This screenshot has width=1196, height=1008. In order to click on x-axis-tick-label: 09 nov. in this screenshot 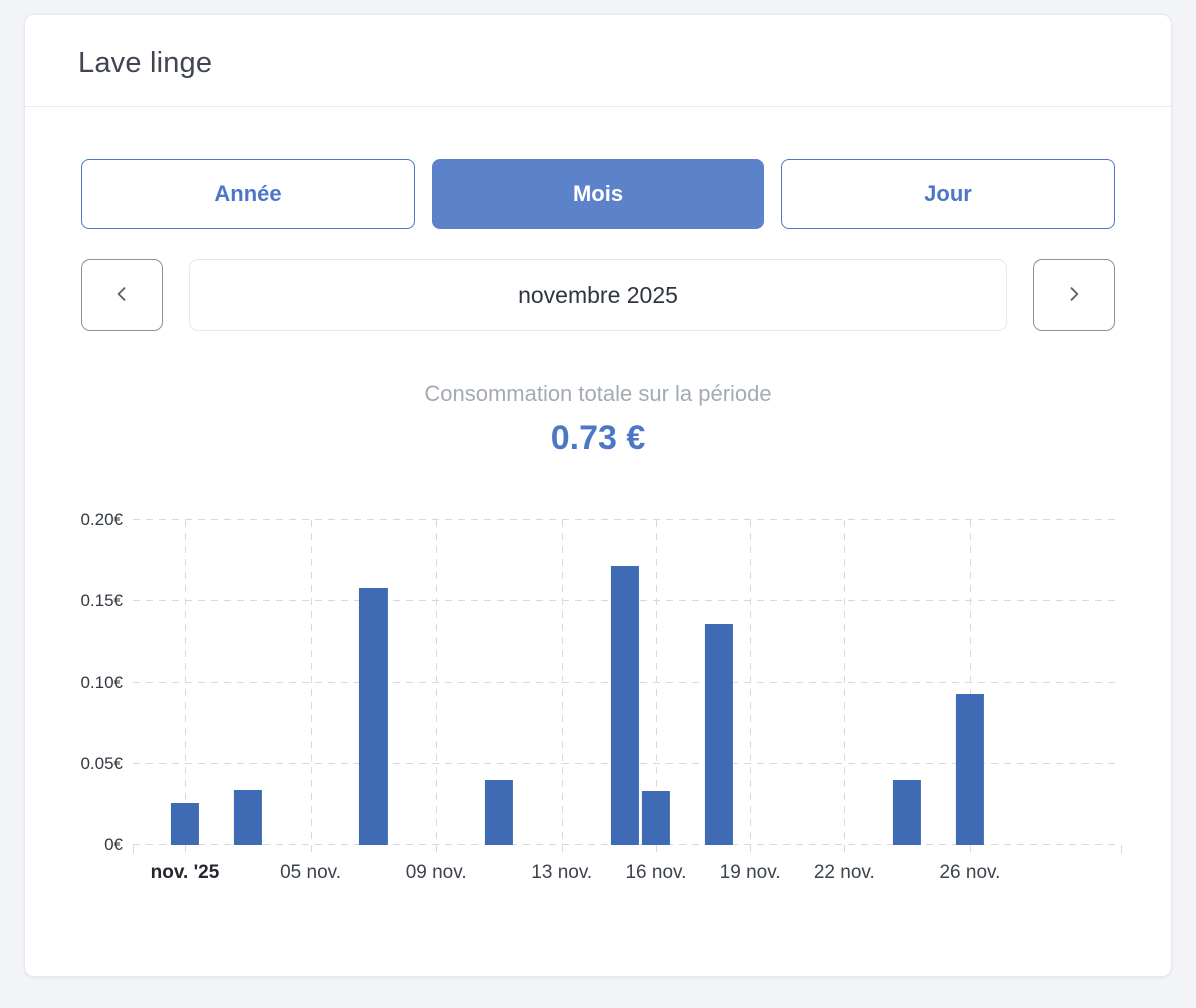, I will do `click(436, 872)`.